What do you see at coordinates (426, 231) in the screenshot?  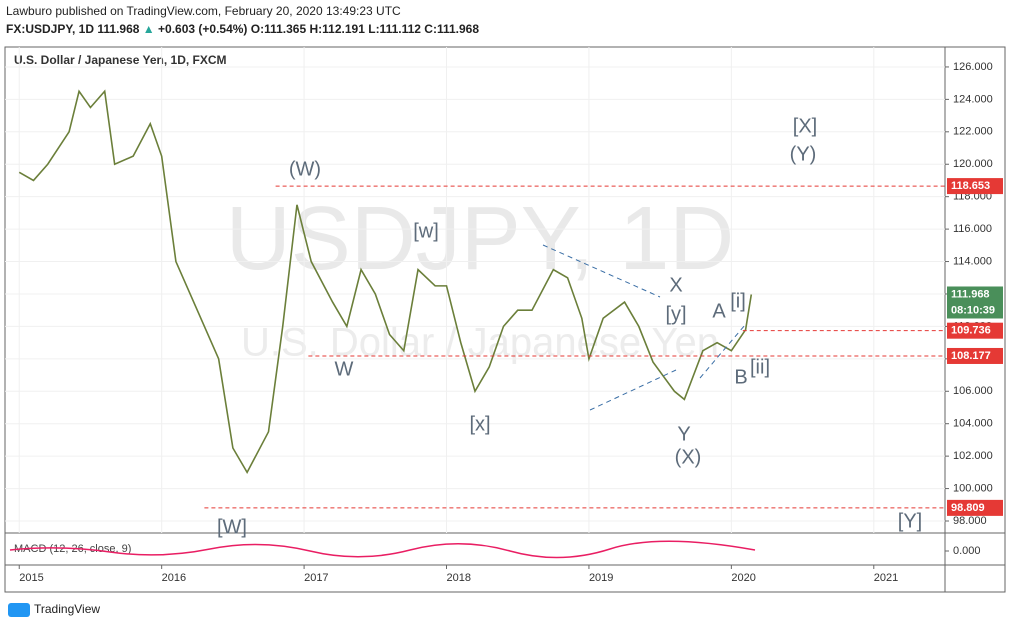 I see `wave-label: [w]` at bounding box center [426, 231].